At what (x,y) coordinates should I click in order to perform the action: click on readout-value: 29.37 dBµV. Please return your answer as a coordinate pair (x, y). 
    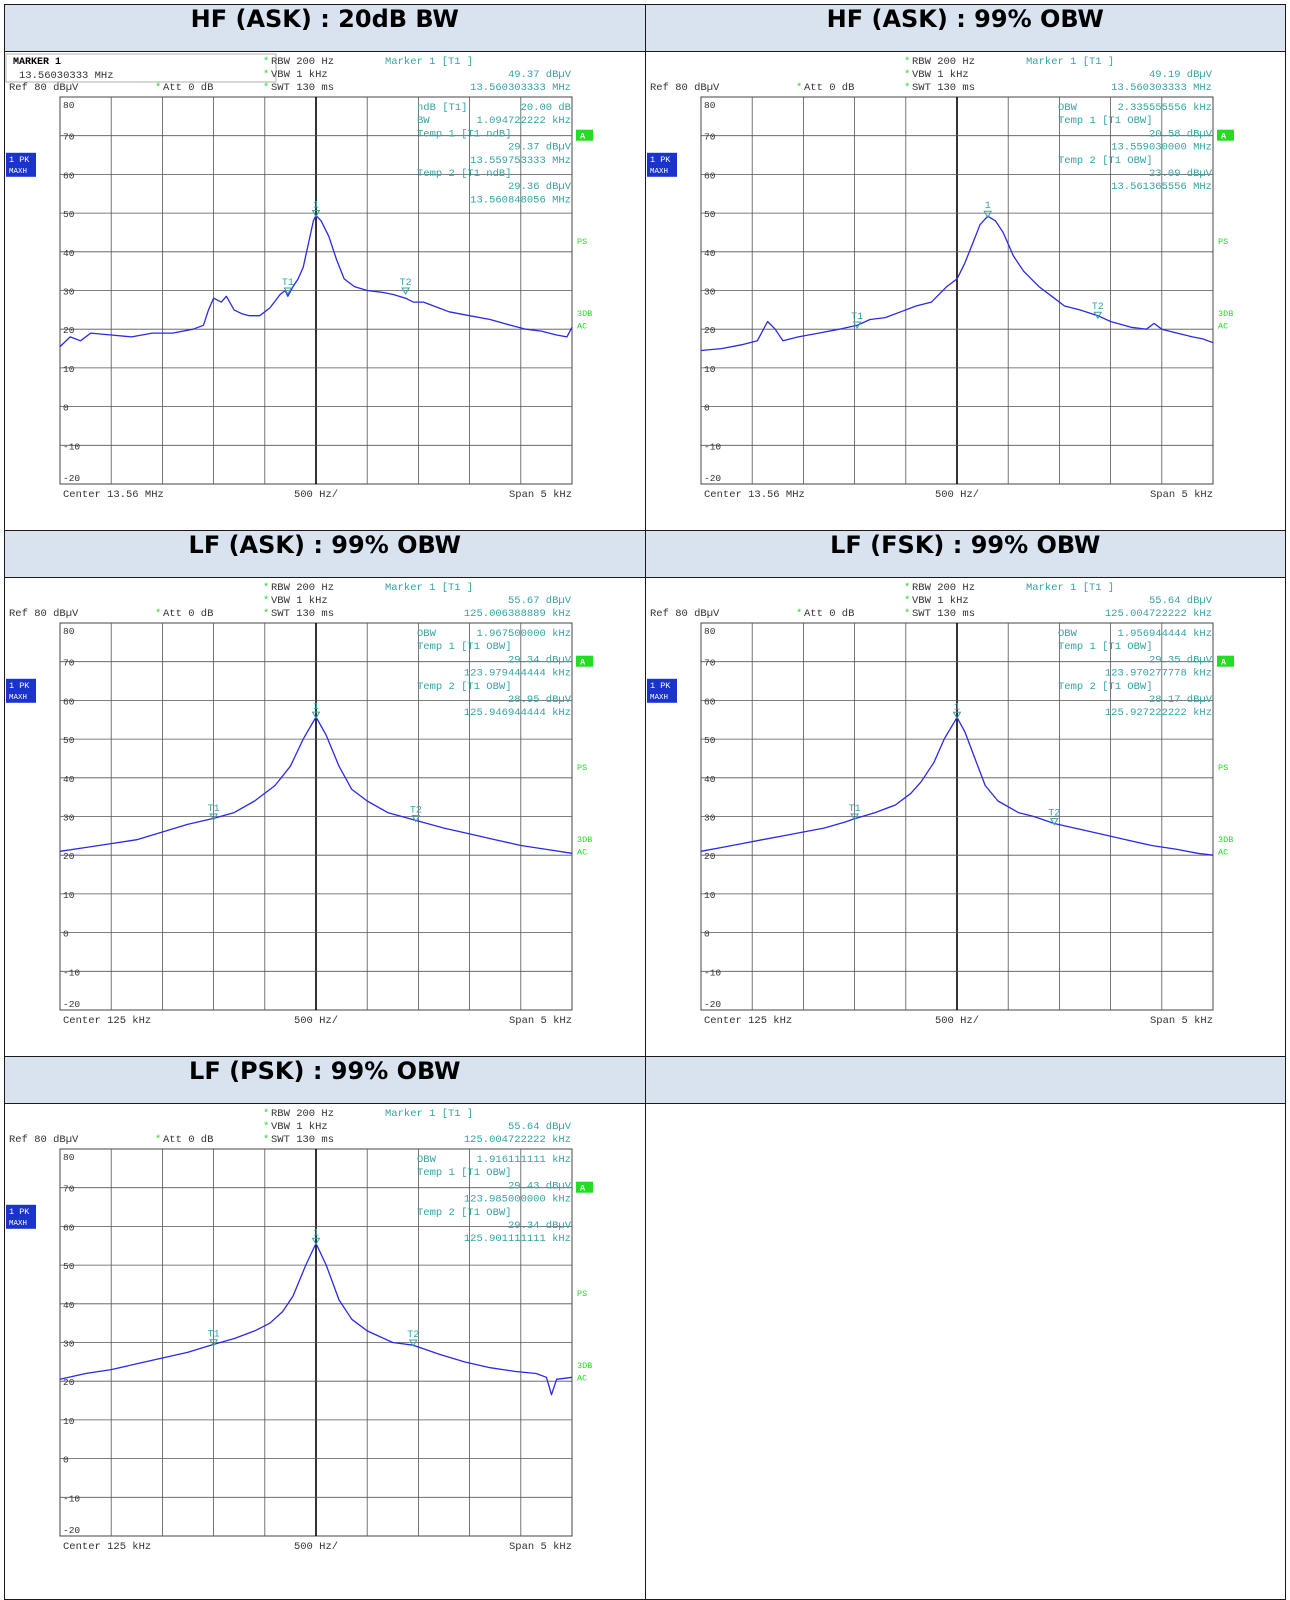
    Looking at the image, I should click on (540, 148).